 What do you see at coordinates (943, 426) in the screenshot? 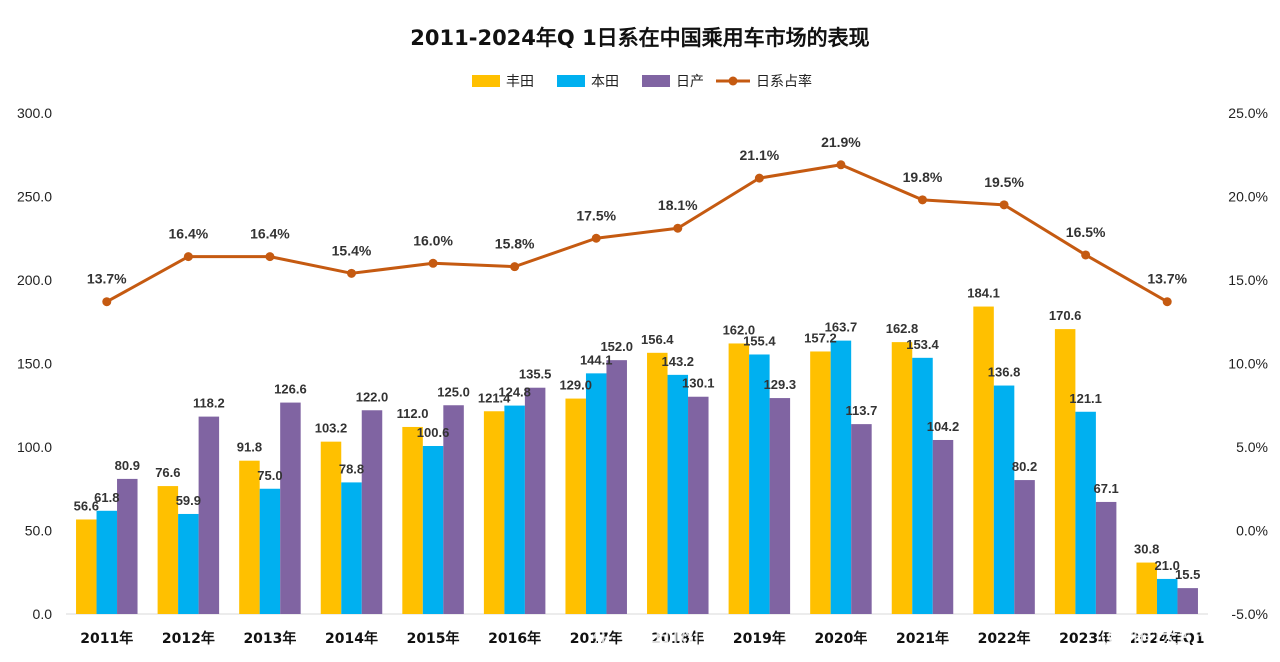
I see `bar-data-label: 104.2` at bounding box center [943, 426].